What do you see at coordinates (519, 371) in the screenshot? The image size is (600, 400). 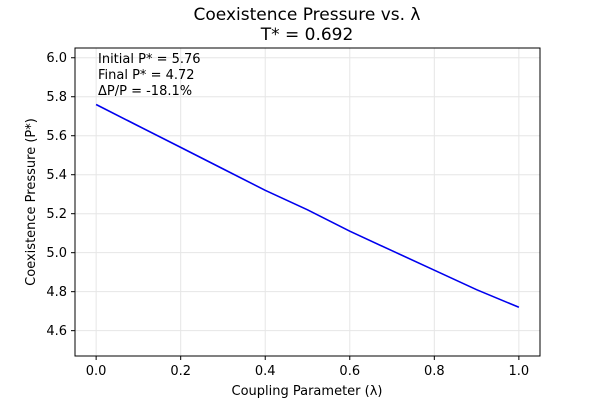 I see `x-tick-label: 1.0` at bounding box center [519, 371].